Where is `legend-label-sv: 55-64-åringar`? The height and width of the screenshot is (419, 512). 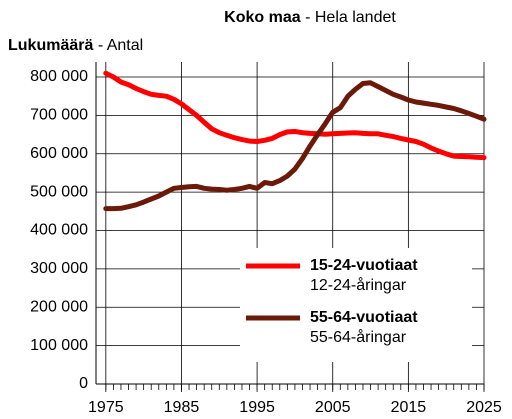 legend-label-sv: 55-64-åringar is located at coordinates (358, 337).